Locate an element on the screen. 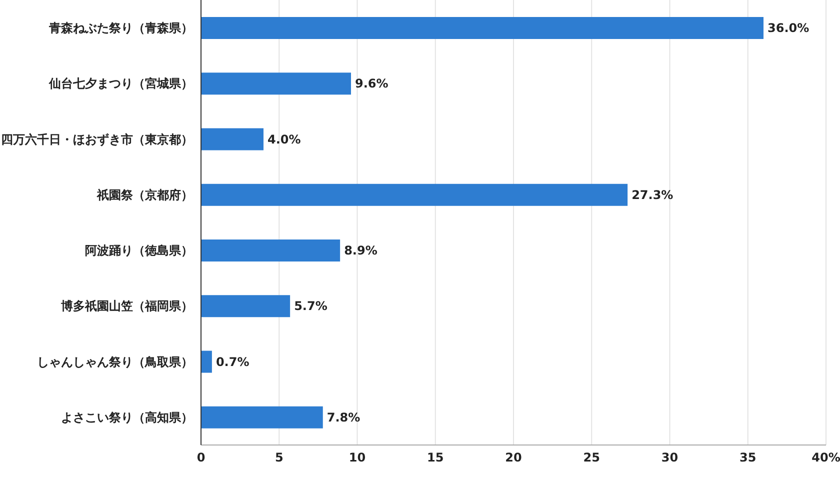 Image resolution: width=840 pixels, height=480 pixels. y-tick-label: 青森ねぶた祭り（青森県） is located at coordinates (120, 28).